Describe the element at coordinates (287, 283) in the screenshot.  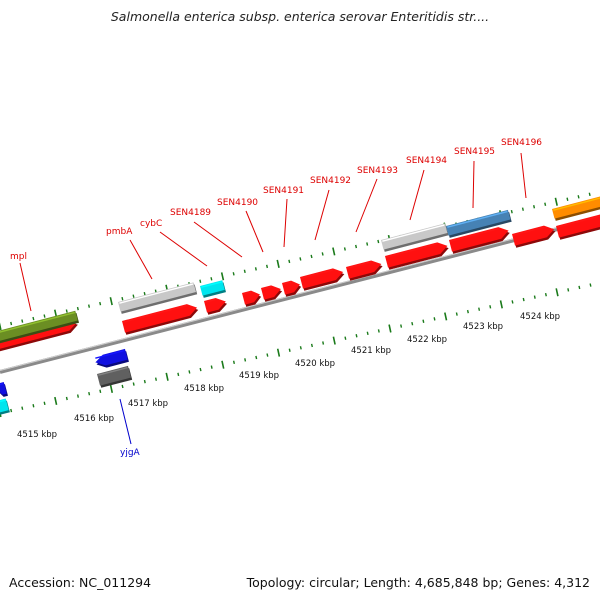
I see `sen4191-cds-highlight` at that location.